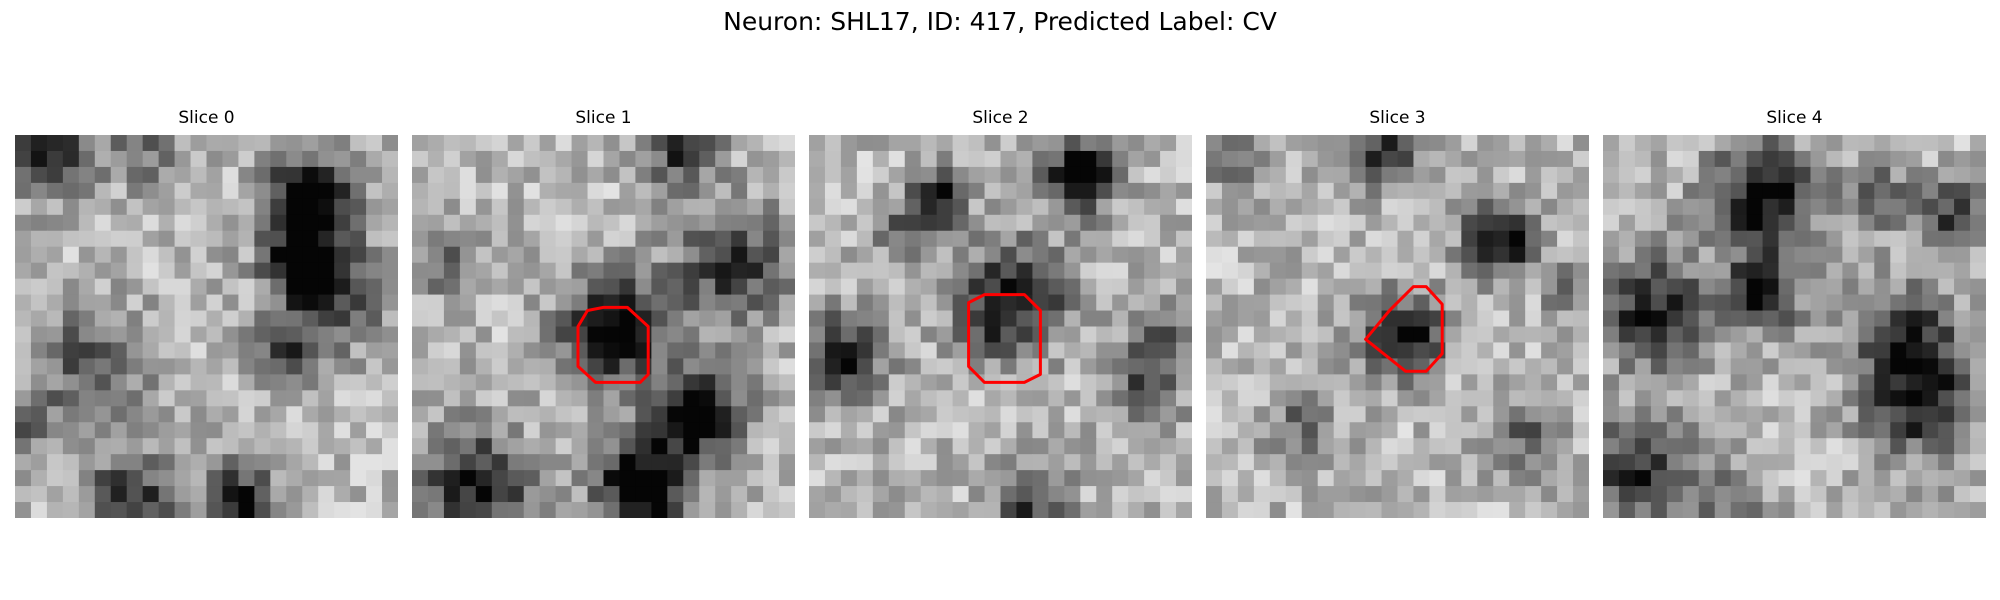 The image size is (2000, 600). I want to click on slice-title-3: Slice 3, so click(1397, 118).